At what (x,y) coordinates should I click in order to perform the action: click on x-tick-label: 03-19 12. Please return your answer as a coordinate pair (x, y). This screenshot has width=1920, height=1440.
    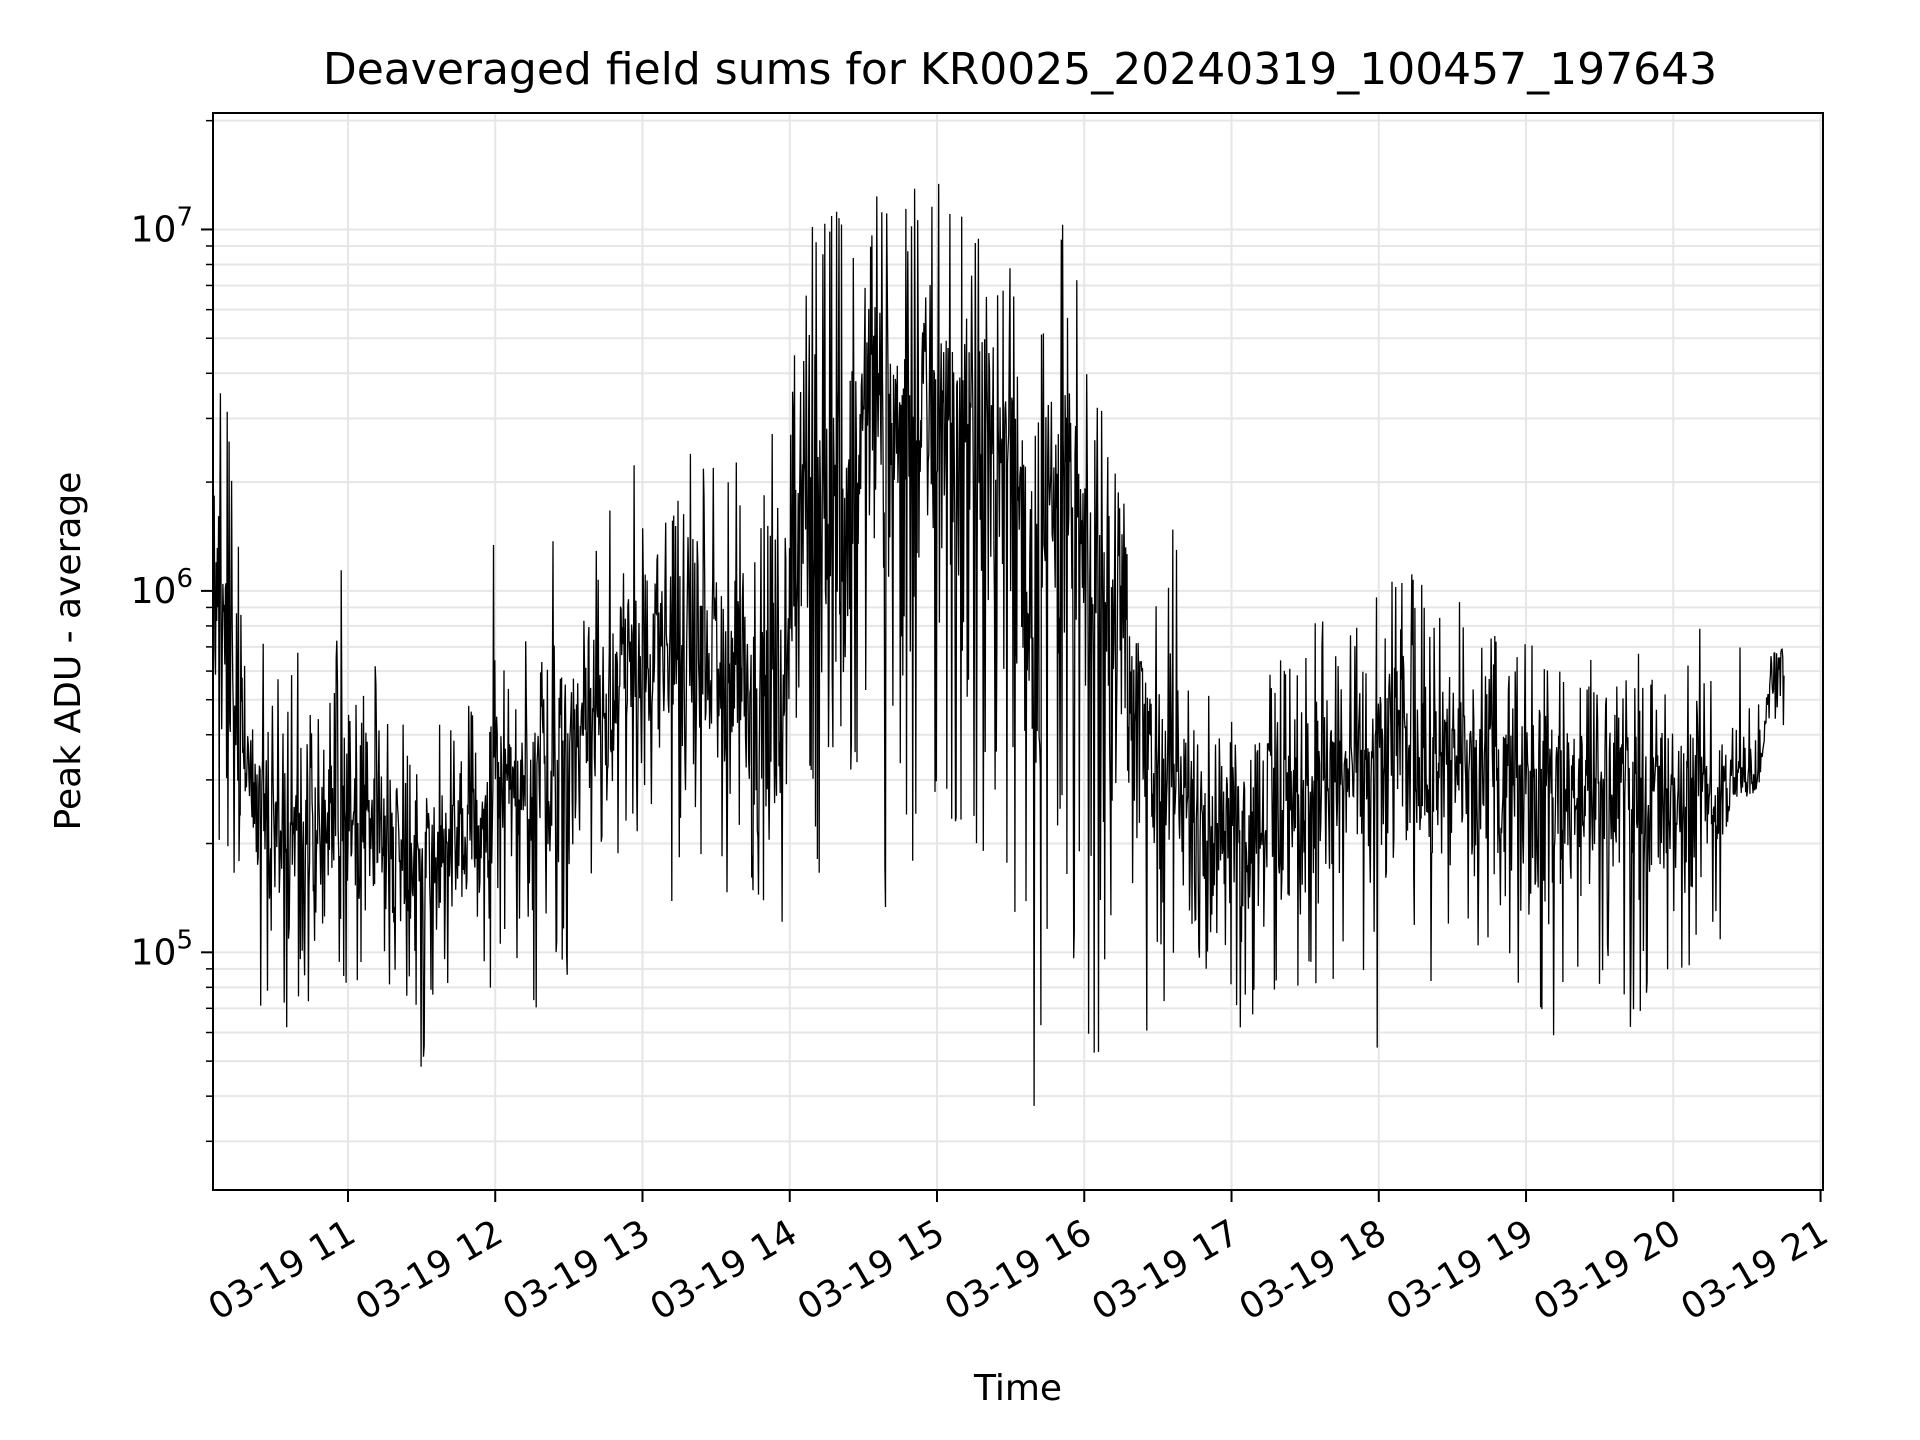
    Looking at the image, I should click on (429, 1270).